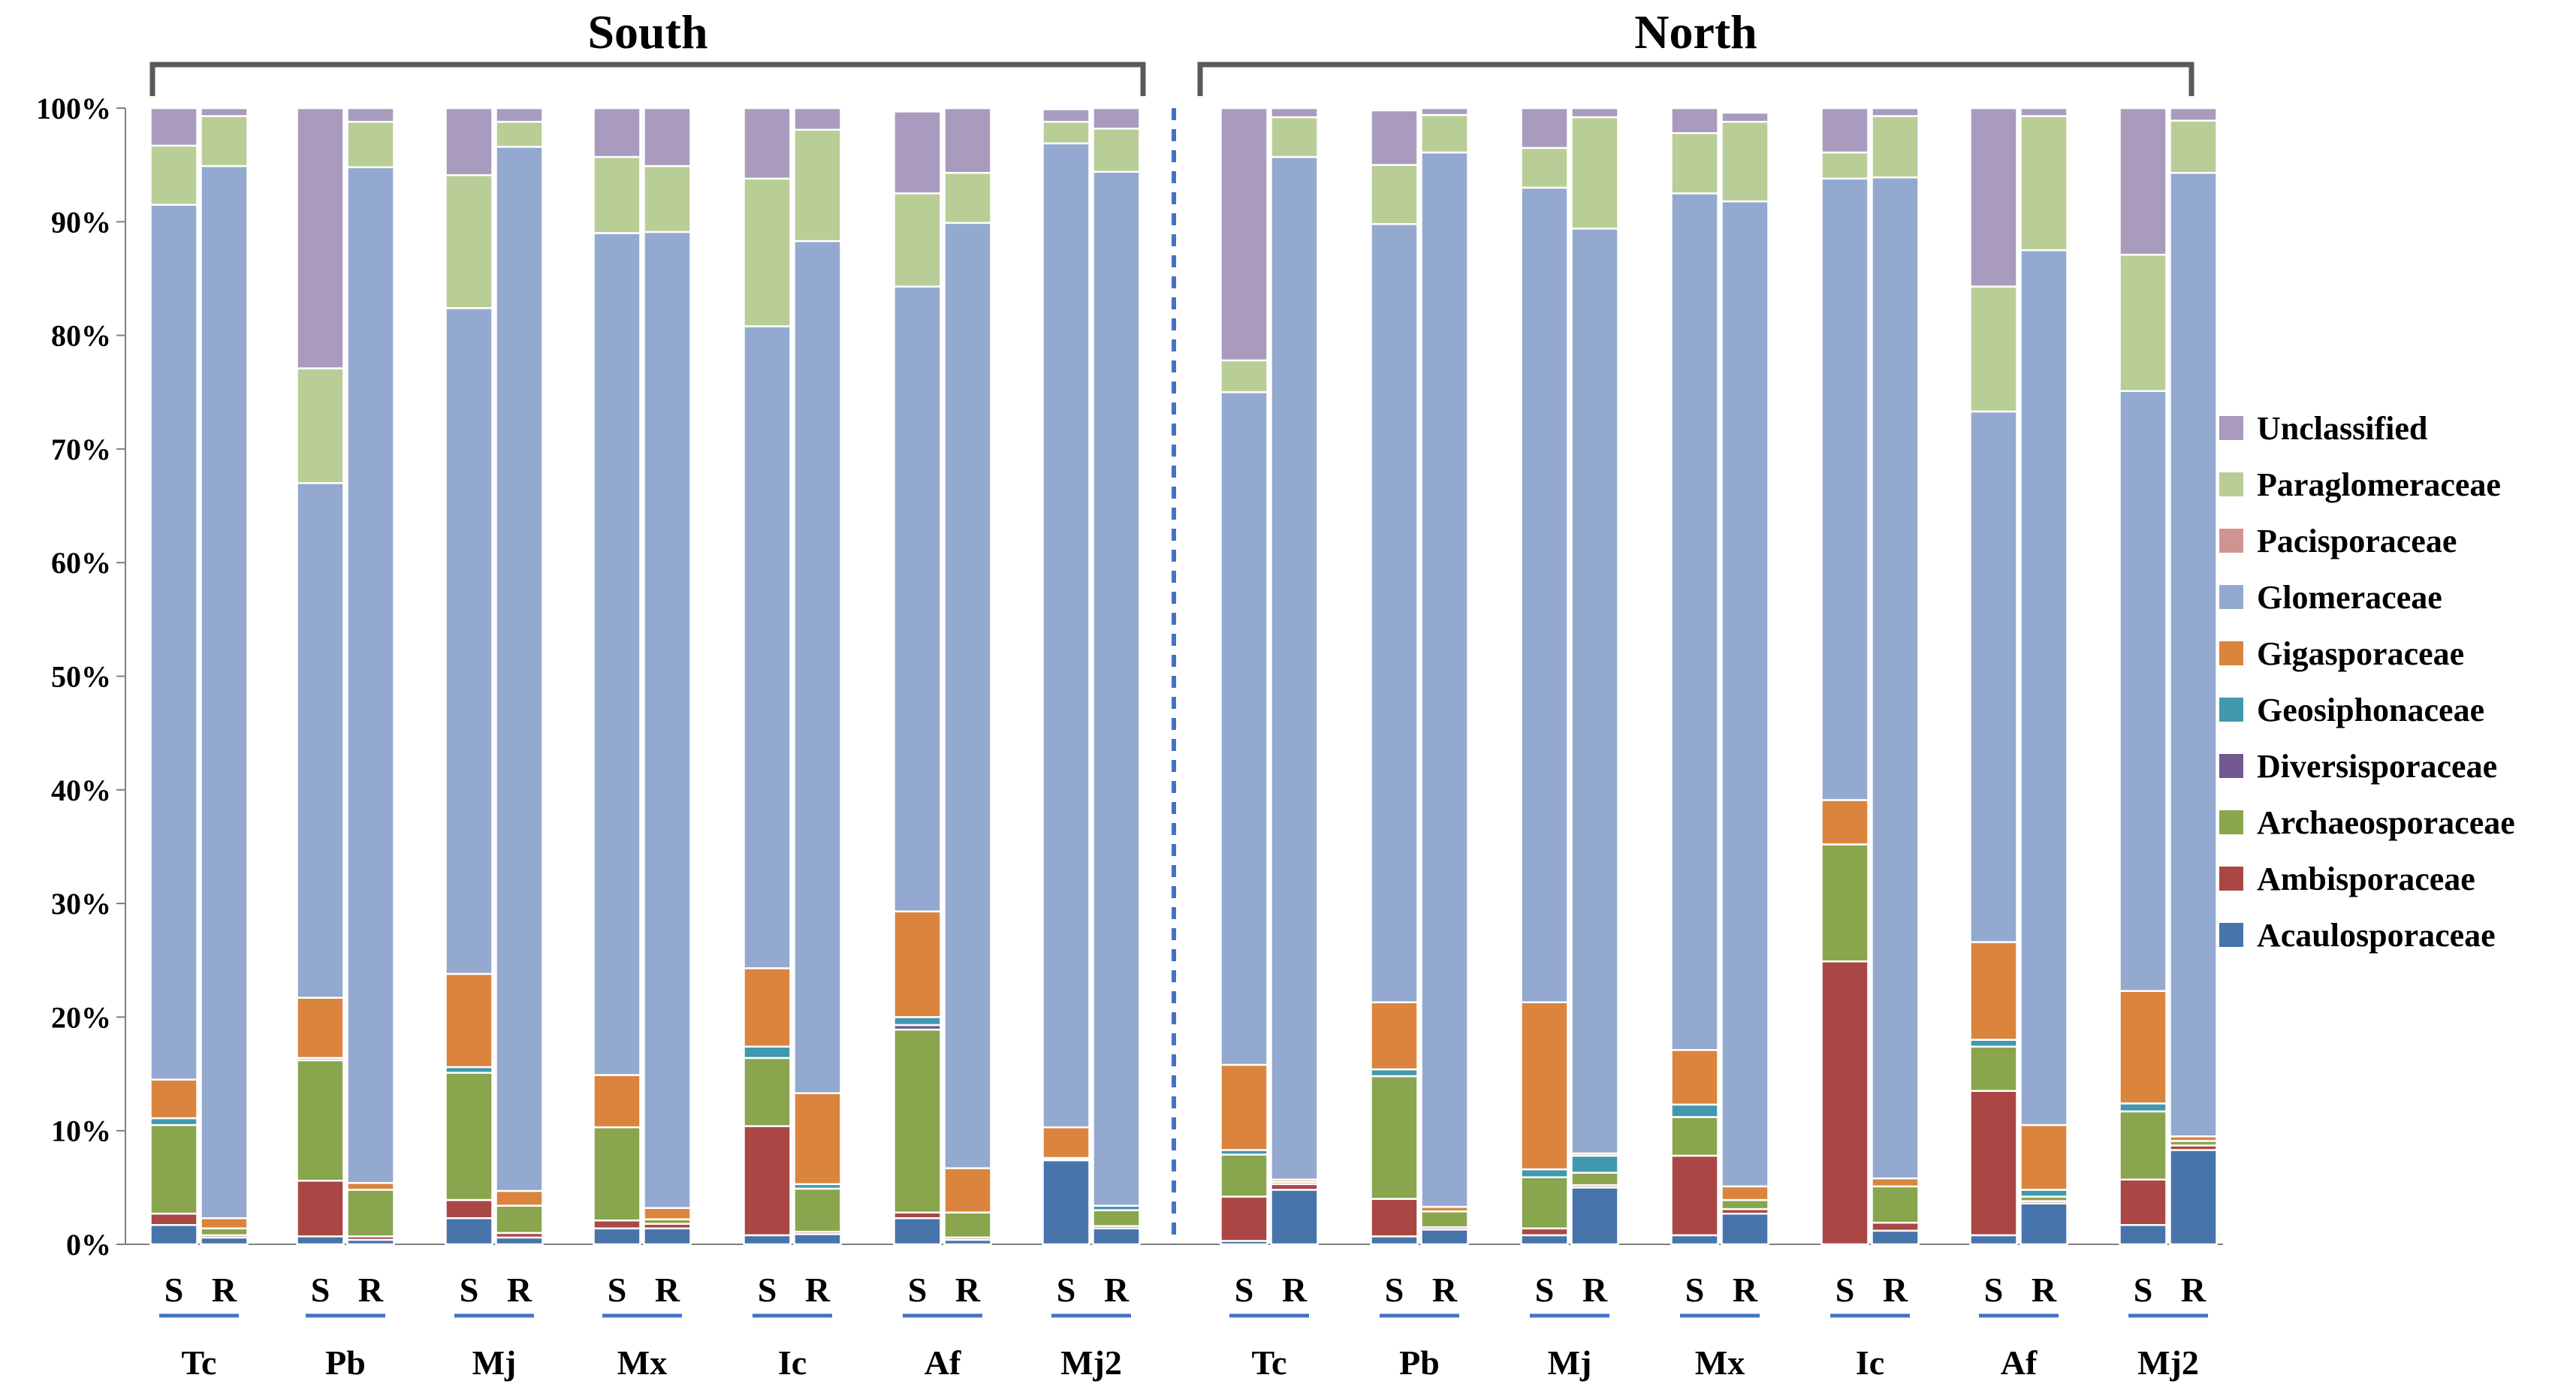 Image resolution: width=2576 pixels, height=1393 pixels. Describe the element at coordinates (88, 1245) in the screenshot. I see `y-tick-label: 0%` at that location.